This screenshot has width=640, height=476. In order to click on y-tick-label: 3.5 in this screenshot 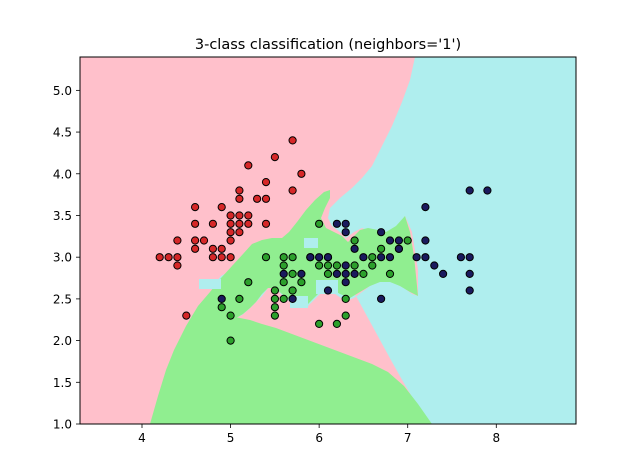, I will do `click(62, 216)`.